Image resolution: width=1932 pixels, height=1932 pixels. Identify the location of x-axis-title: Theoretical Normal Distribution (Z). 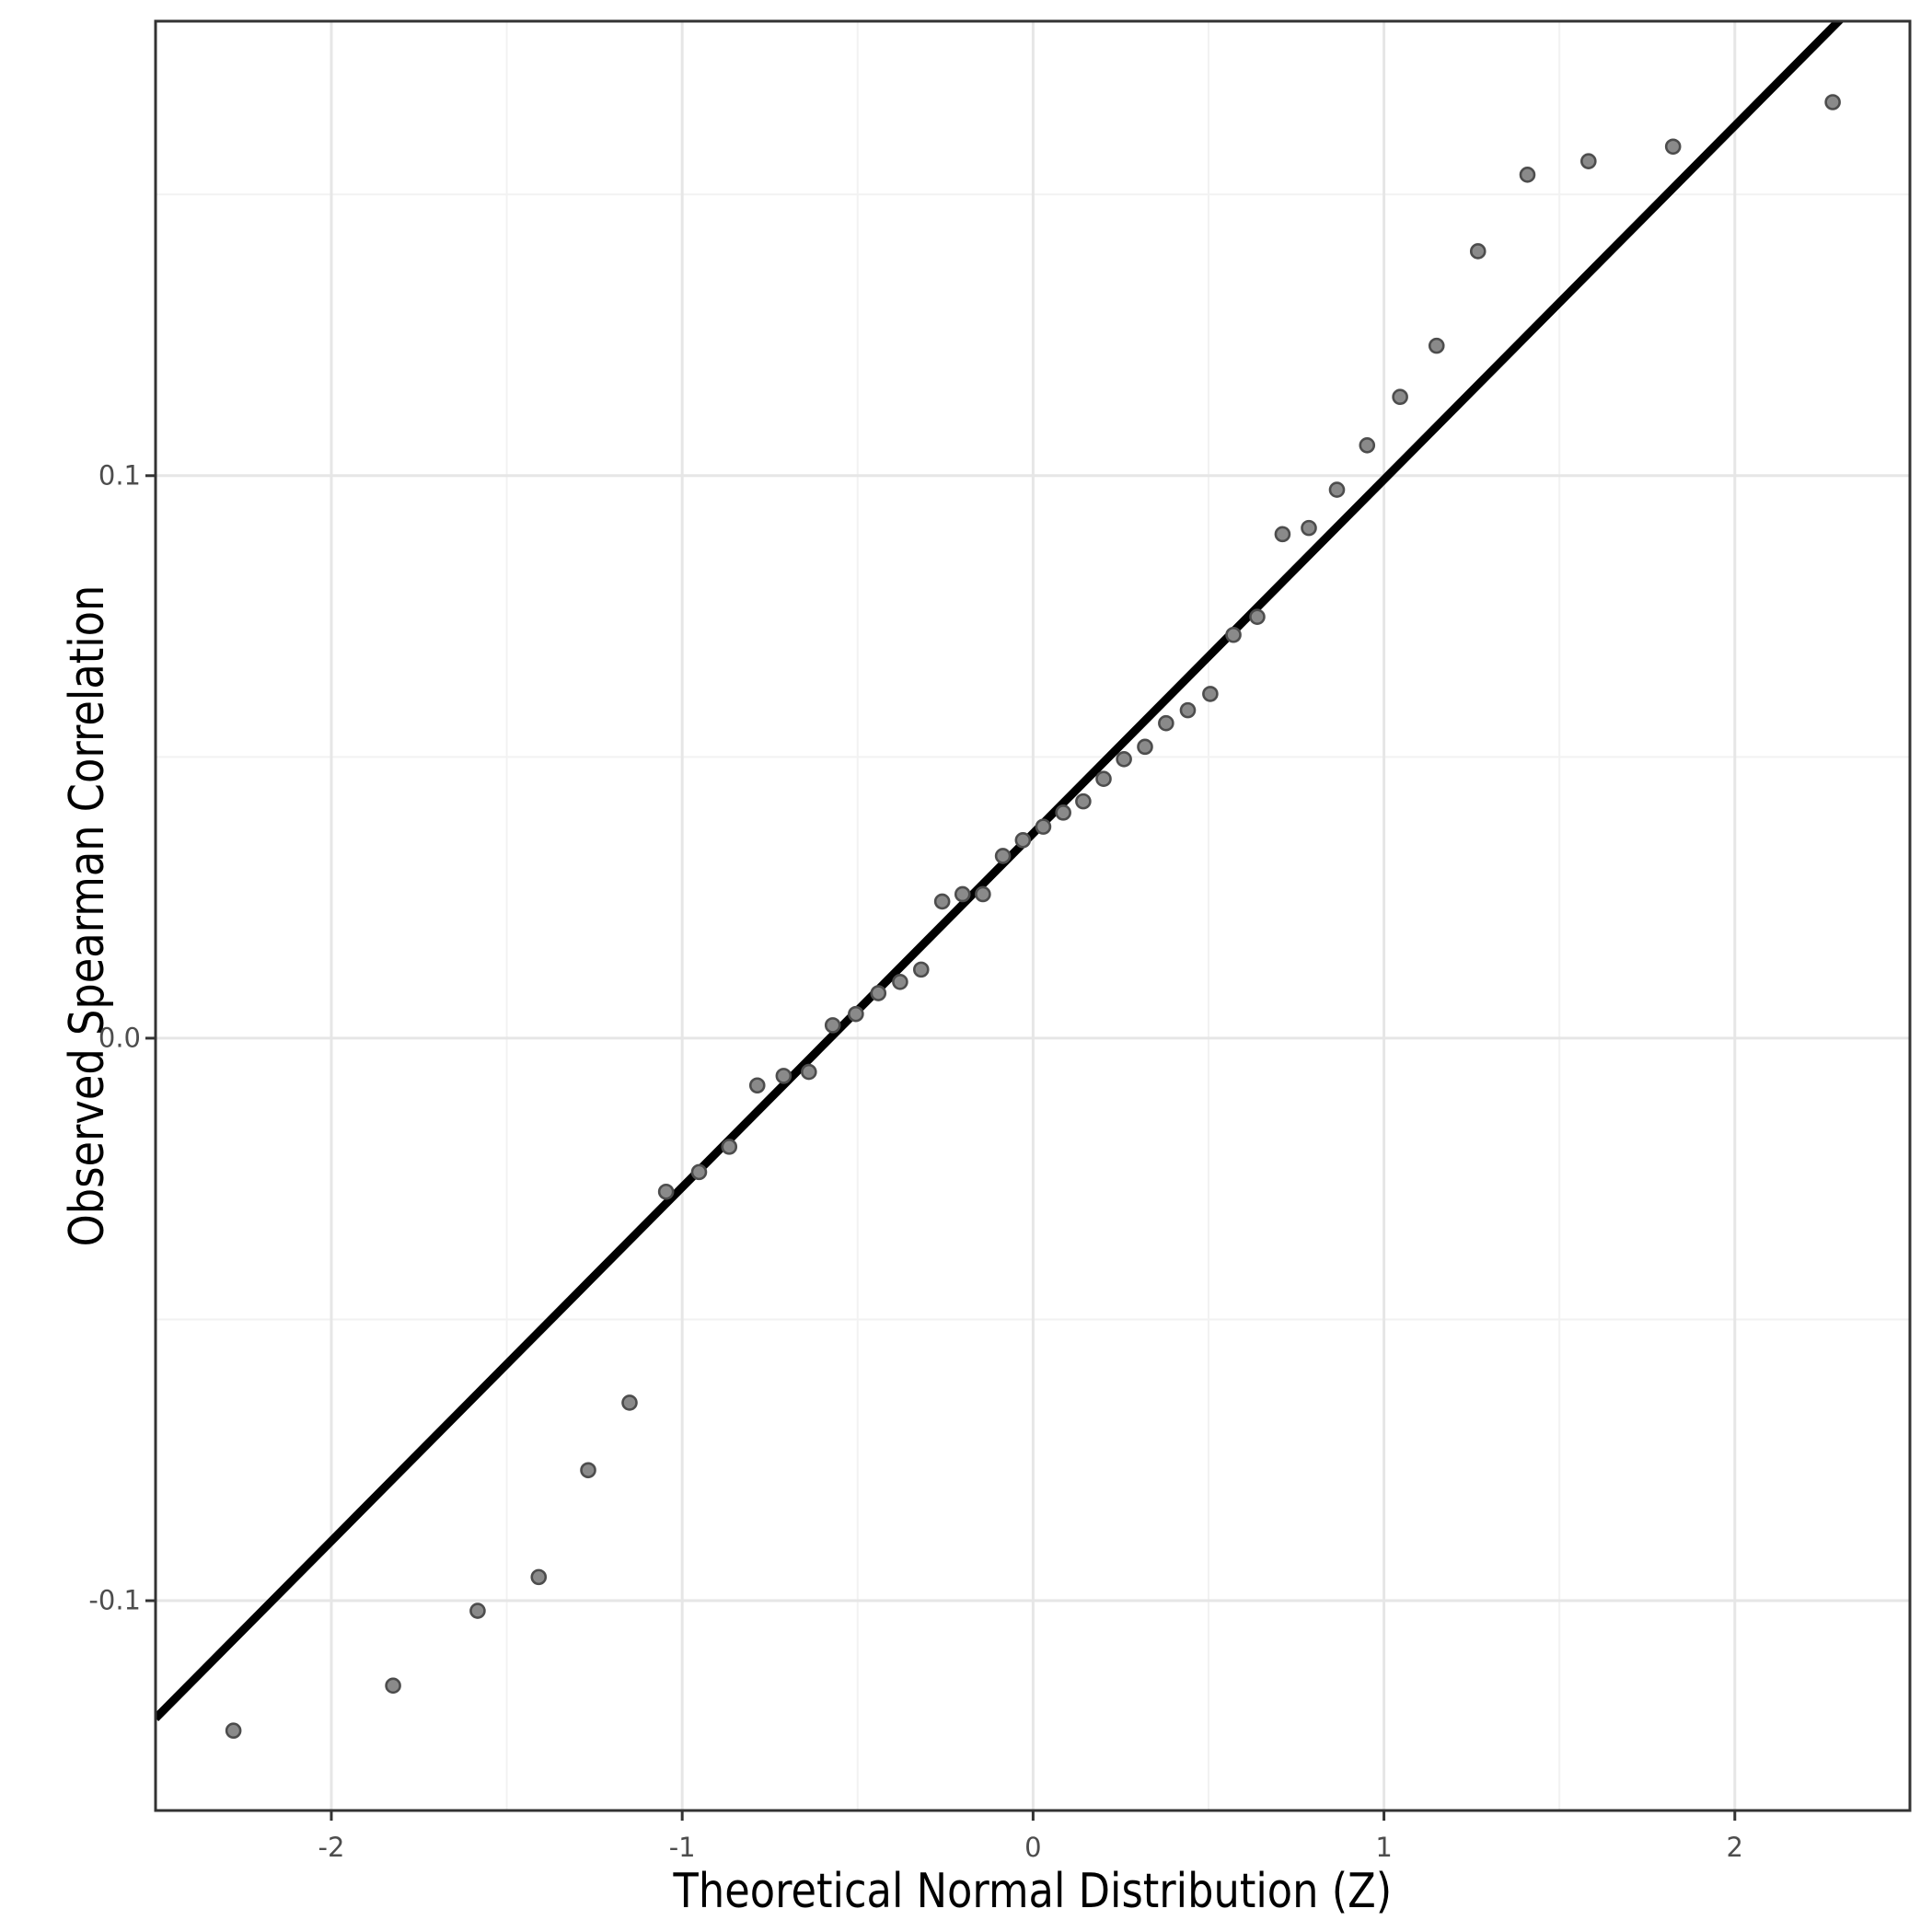
(1033, 1892).